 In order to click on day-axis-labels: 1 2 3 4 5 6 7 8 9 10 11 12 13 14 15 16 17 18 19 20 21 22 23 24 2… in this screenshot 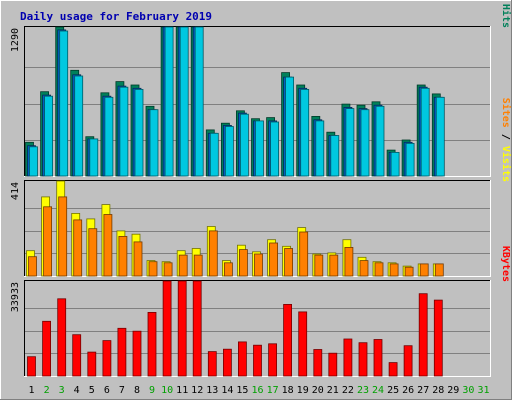, I will do `click(258, 390)`.